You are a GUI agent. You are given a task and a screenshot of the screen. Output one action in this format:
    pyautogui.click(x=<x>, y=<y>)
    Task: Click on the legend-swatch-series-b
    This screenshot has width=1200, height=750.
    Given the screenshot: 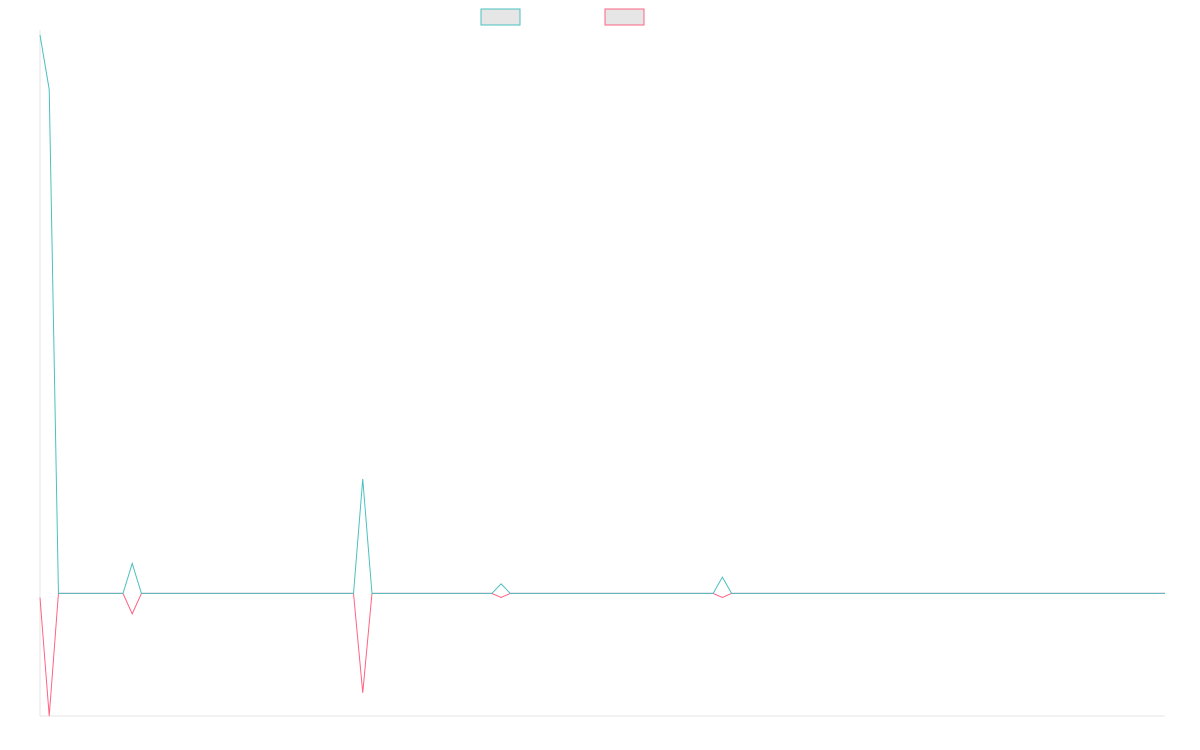 What is the action you would take?
    pyautogui.click(x=624, y=17)
    